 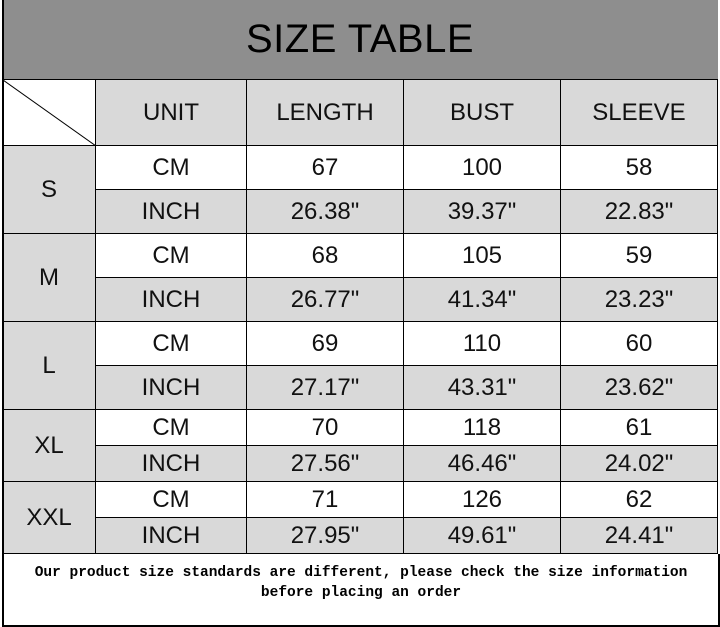 I want to click on table-row: INCH 27.17" 43.31" 23.62", so click(x=360, y=387).